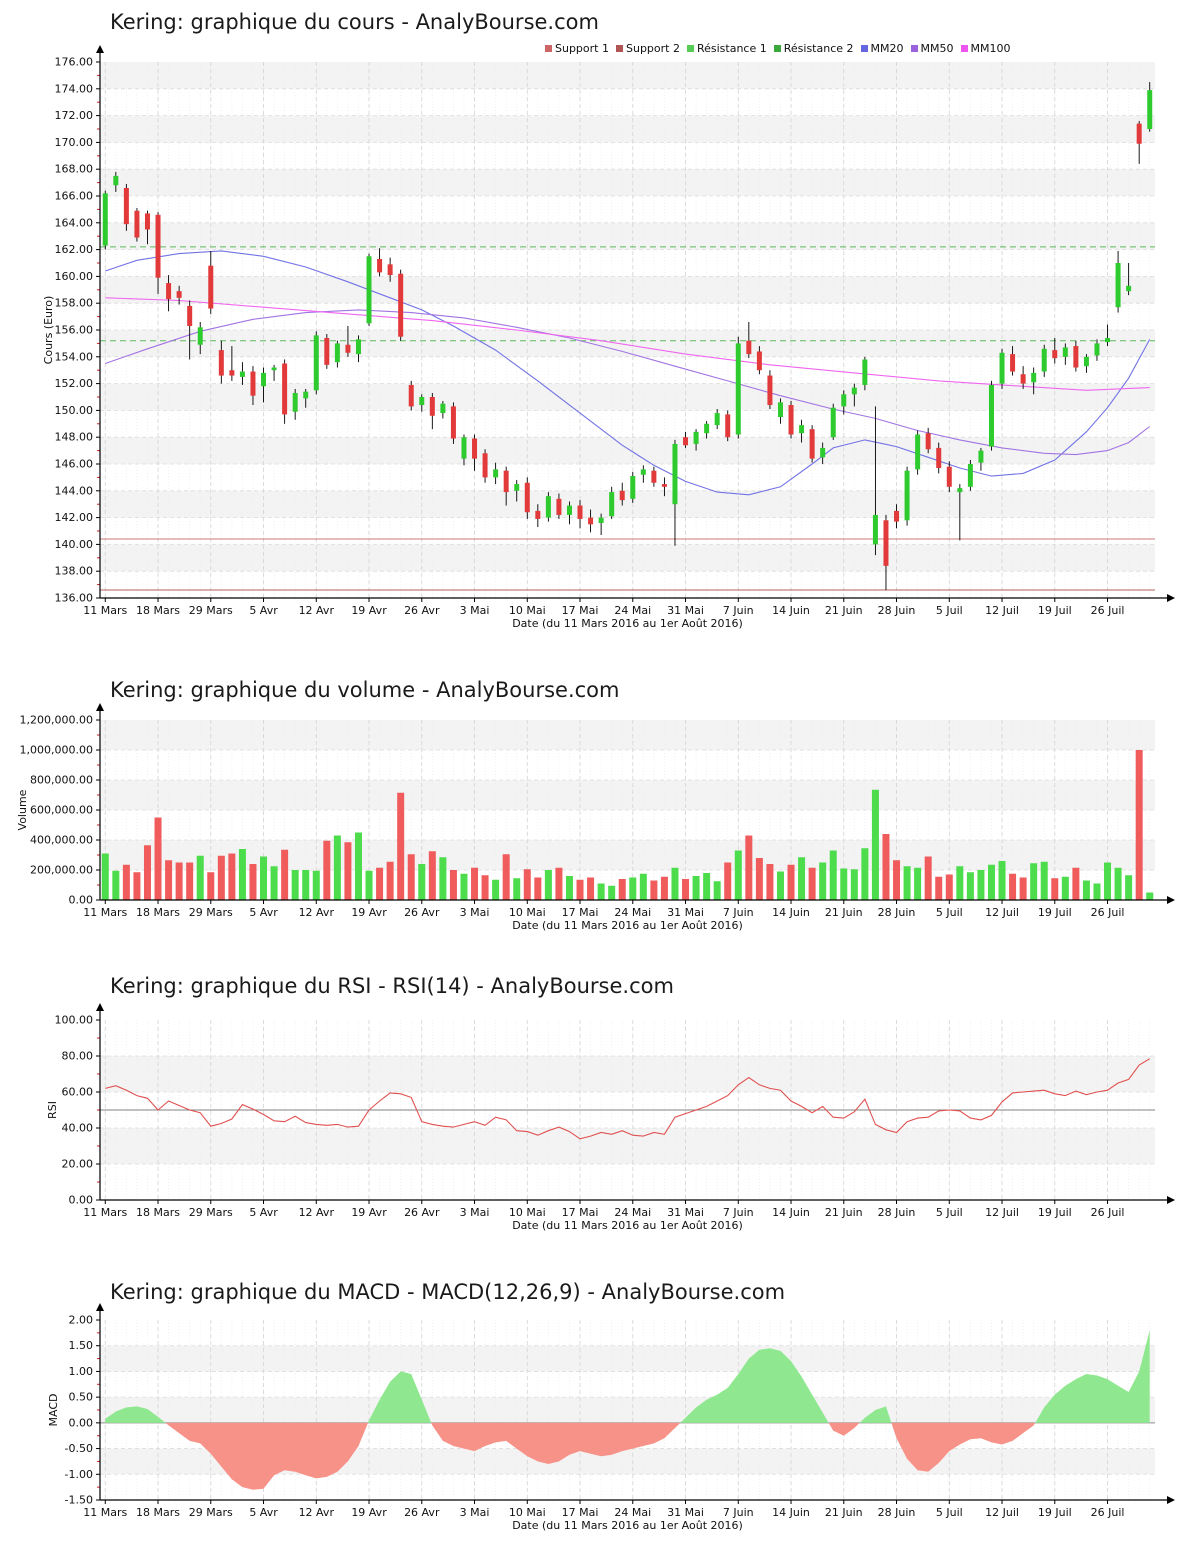 This screenshot has width=1200, height=1550. What do you see at coordinates (74, 571) in the screenshot?
I see `svg-text: 138.00` at bounding box center [74, 571].